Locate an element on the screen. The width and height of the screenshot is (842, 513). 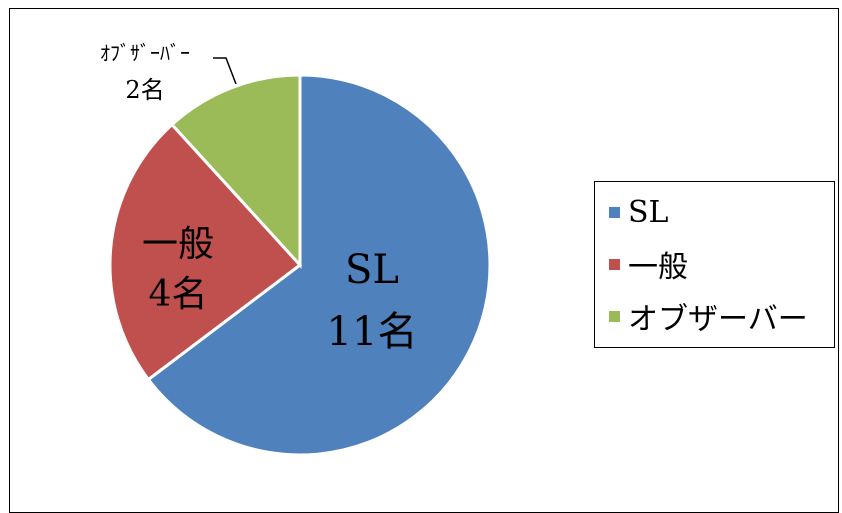
legend-item-general: 一般 is located at coordinates (648, 264).